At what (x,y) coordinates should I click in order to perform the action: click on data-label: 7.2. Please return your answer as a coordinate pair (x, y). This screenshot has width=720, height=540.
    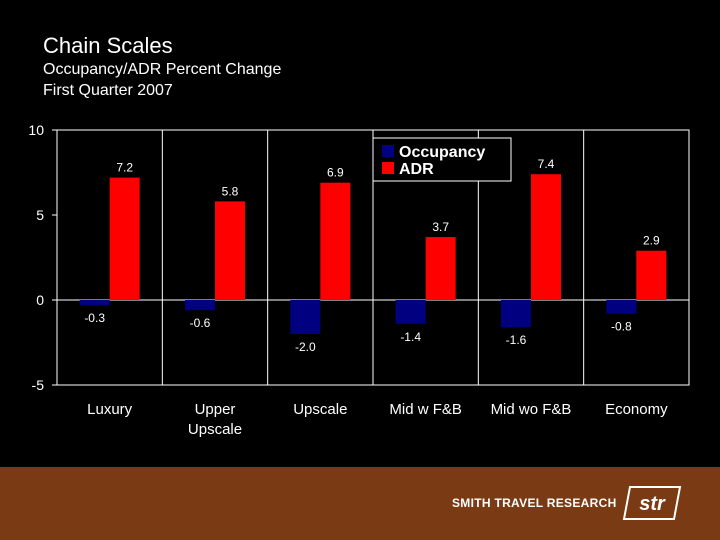
    Looking at the image, I should click on (124, 168).